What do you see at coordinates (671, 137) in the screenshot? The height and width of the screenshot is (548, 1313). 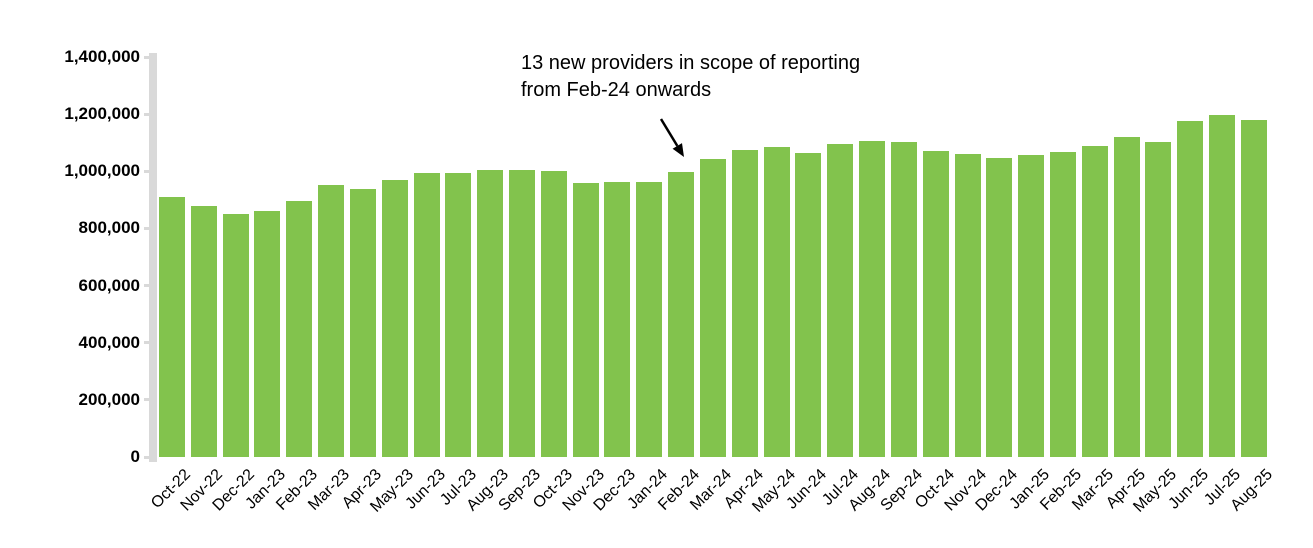 I see `annotation-arrow-icon` at bounding box center [671, 137].